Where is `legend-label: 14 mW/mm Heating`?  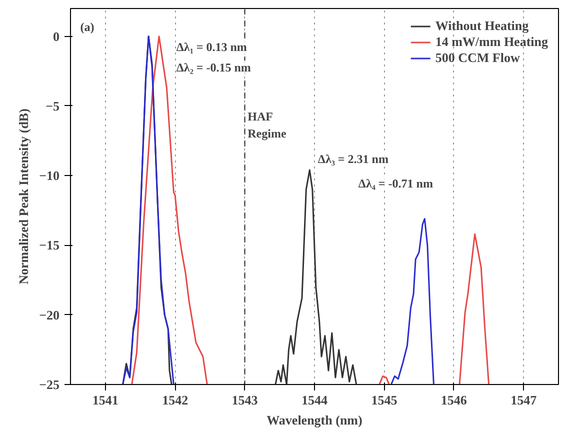 legend-label: 14 mW/mm Heating is located at coordinates (491, 42).